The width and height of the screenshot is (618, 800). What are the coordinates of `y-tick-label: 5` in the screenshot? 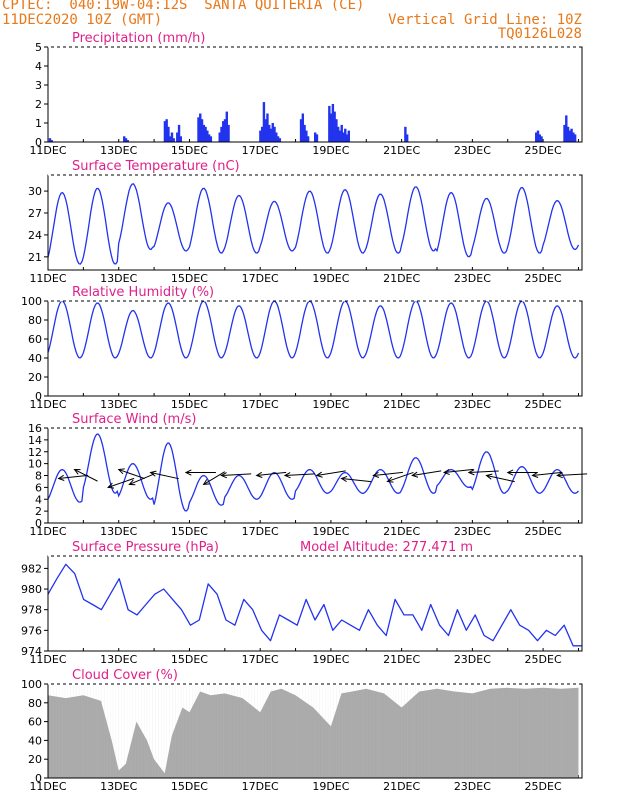 It's located at (38, 47).